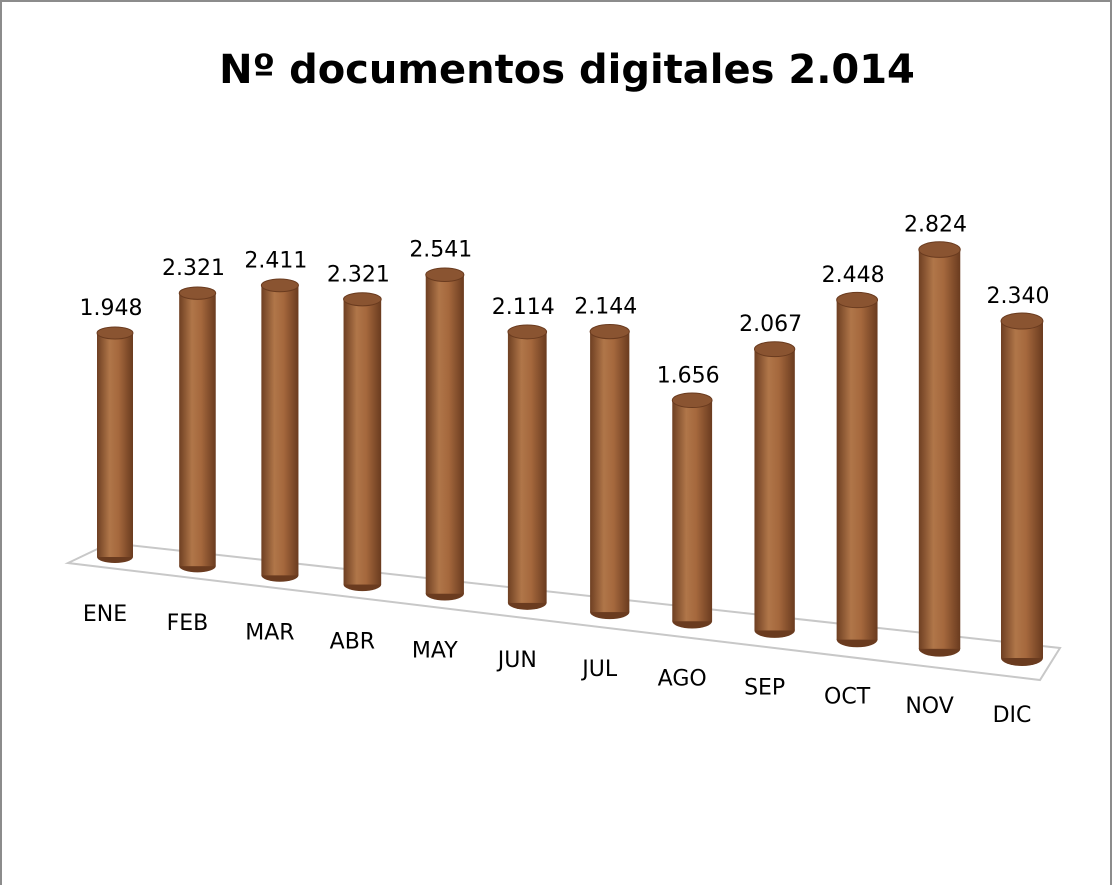 This screenshot has height=885, width=1112. Describe the element at coordinates (764, 687) in the screenshot. I see `x-tick-label: SEP` at that location.